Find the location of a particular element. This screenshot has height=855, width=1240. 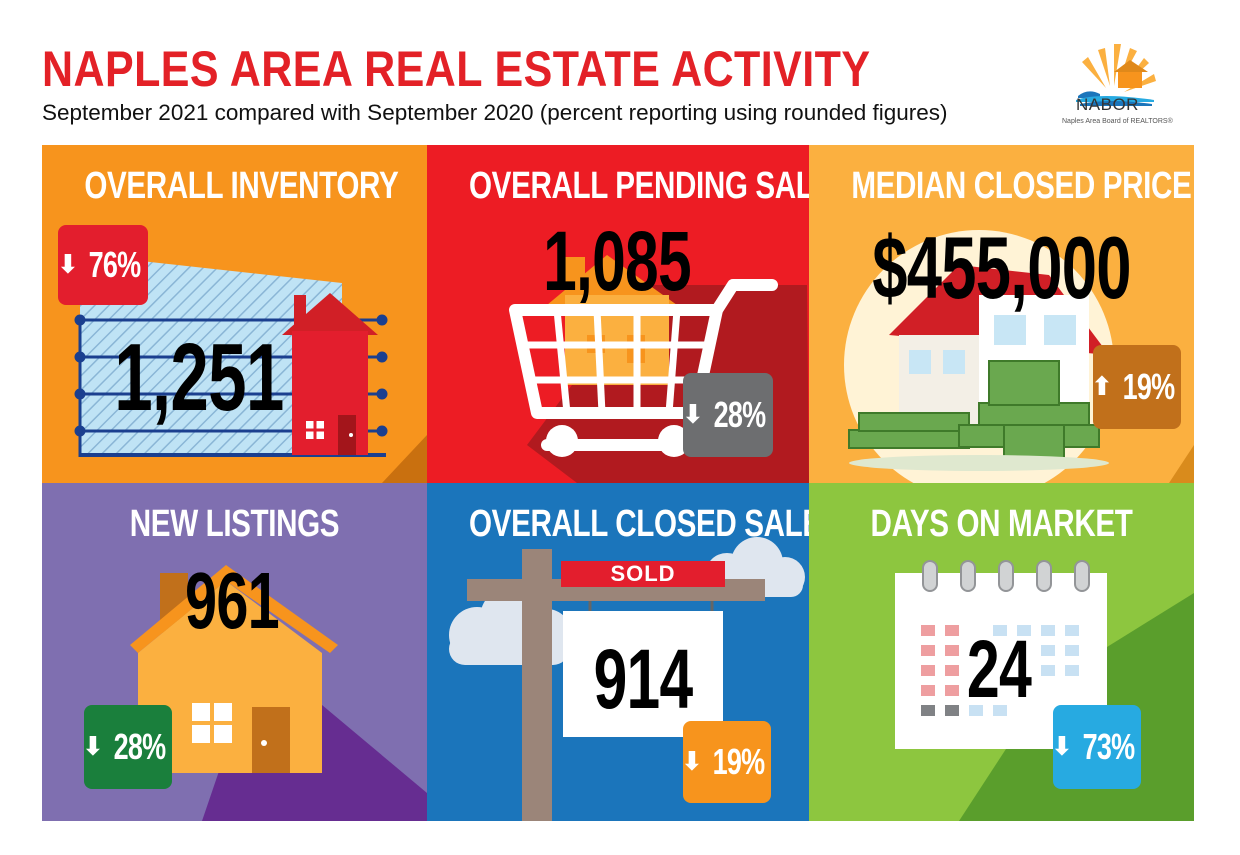

panel-median-closed-price: MEDIAN CLOSED PRICE $455,000 ⬆ 19% is located at coordinates (1001, 314).